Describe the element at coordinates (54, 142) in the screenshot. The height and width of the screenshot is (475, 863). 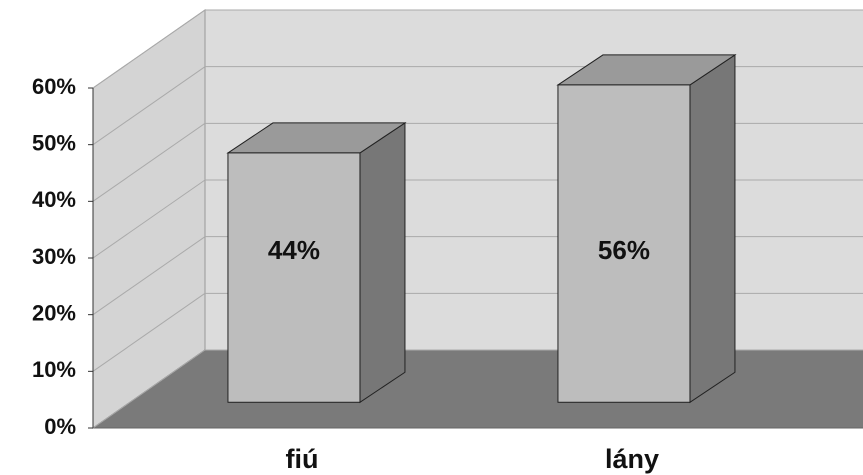
I see `y-tick-label: 50%` at that location.